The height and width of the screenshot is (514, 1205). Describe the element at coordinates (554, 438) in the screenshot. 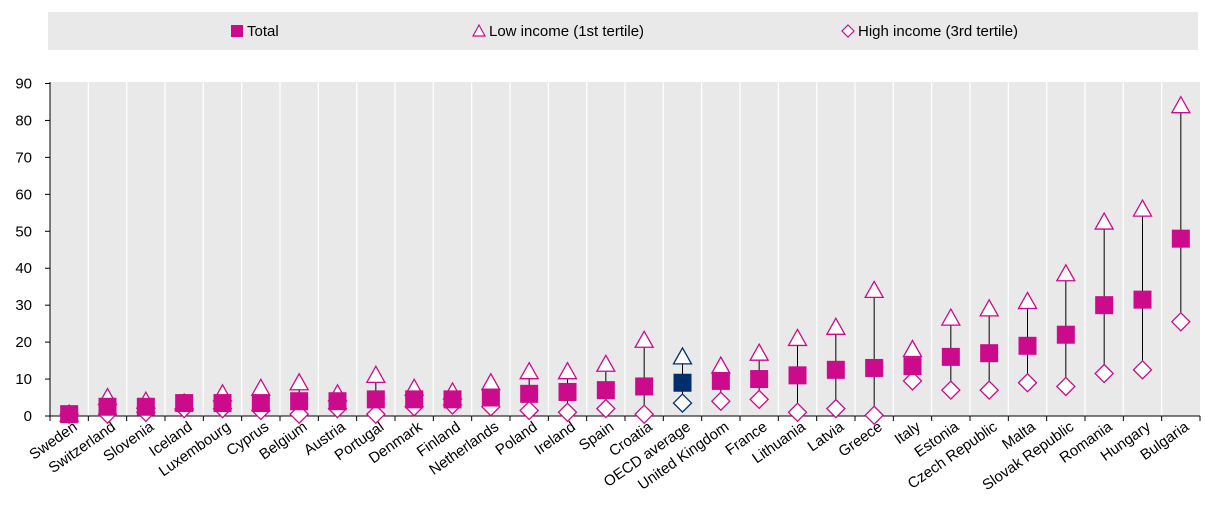

I see `x-tick-label: Ireland` at that location.